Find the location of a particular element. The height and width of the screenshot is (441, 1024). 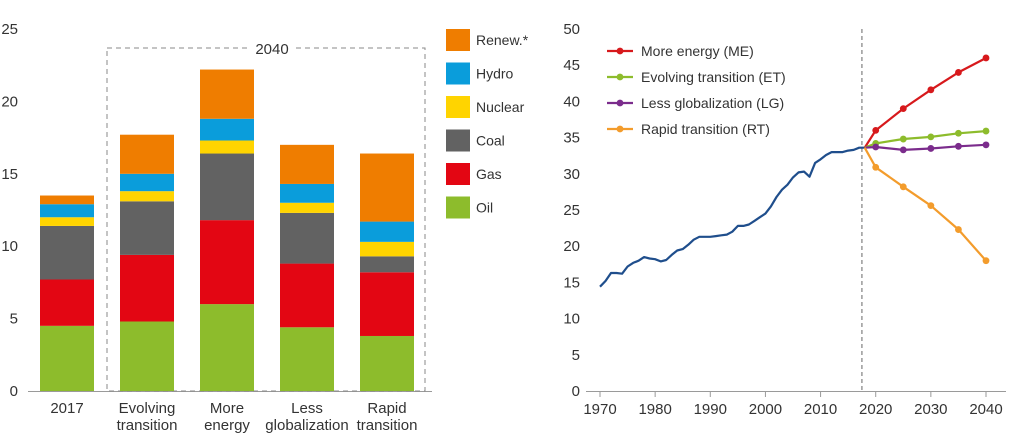

legend-label: Renew.* is located at coordinates (502, 40).